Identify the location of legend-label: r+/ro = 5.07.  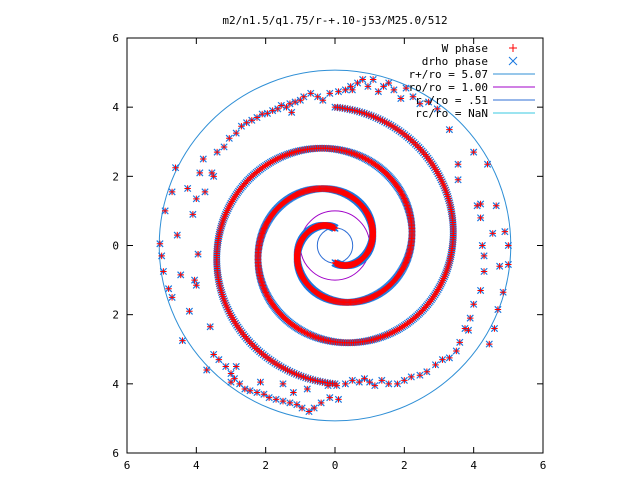
(448, 74).